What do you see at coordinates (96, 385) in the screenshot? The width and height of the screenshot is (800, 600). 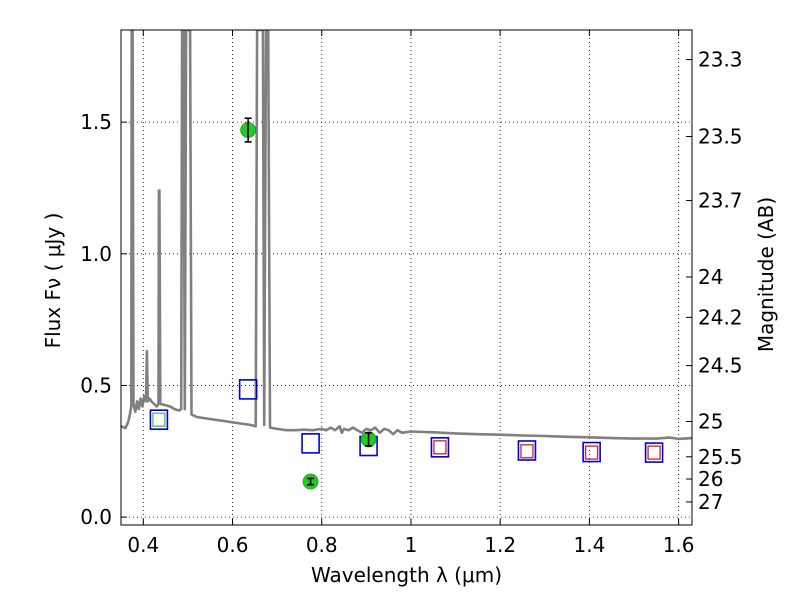 I see `y-tick-label: 0.5` at bounding box center [96, 385].